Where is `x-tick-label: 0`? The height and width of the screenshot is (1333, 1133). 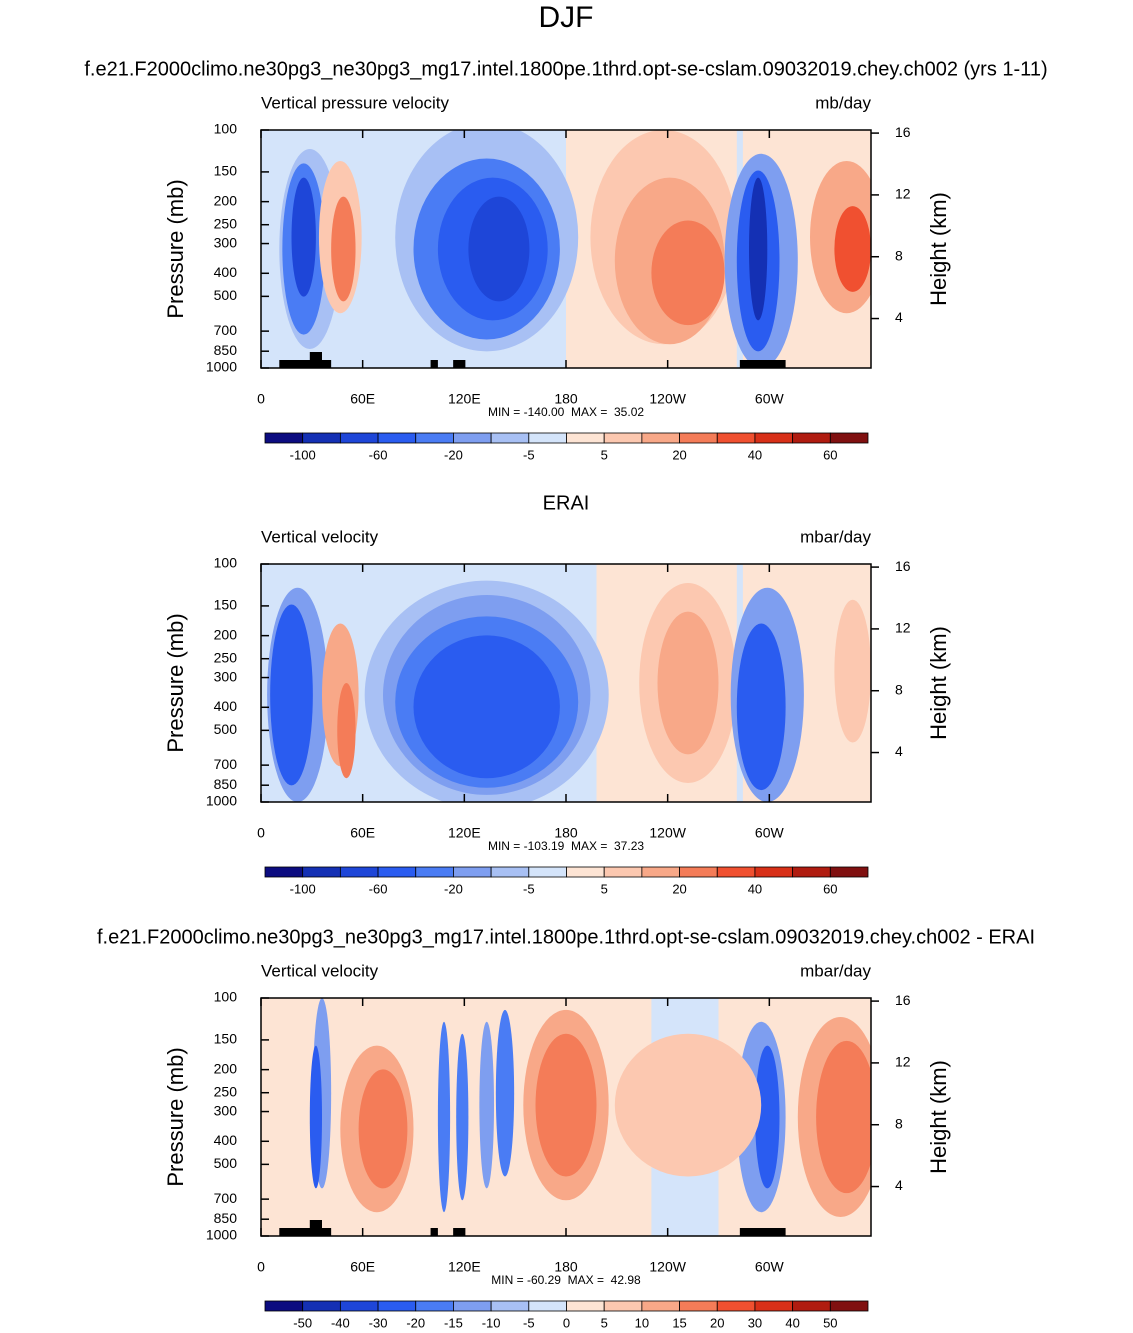
x-tick-label: 0 is located at coordinates (261, 833).